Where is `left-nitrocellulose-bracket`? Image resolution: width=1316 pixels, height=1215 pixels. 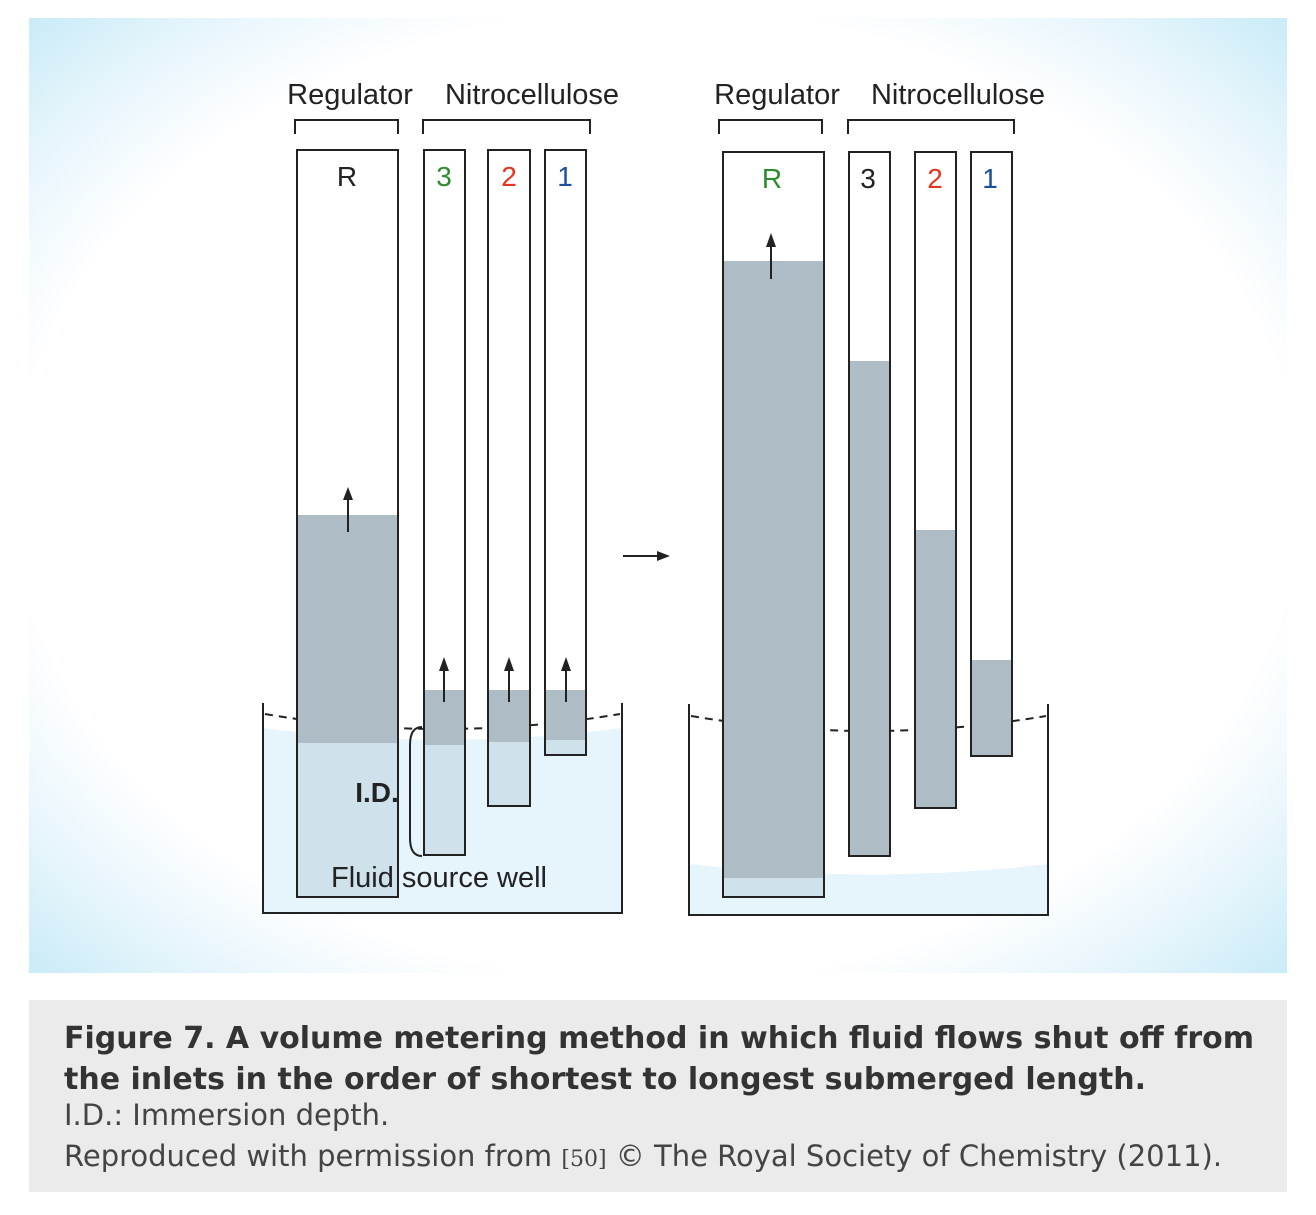 left-nitrocellulose-bracket is located at coordinates (506, 126).